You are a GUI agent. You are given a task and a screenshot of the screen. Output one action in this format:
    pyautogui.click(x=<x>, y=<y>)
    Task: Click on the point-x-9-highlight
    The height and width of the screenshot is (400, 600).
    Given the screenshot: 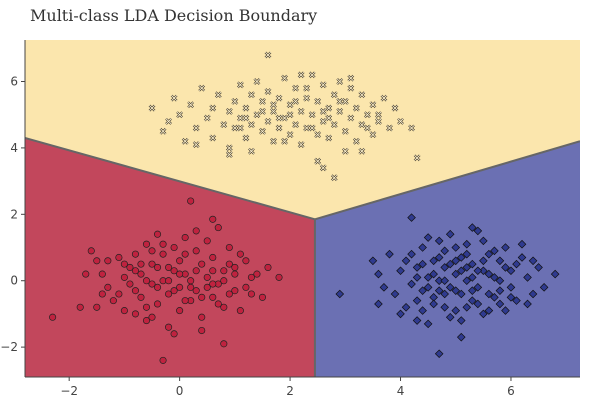 What is the action you would take?
    pyautogui.click(x=201, y=88)
    